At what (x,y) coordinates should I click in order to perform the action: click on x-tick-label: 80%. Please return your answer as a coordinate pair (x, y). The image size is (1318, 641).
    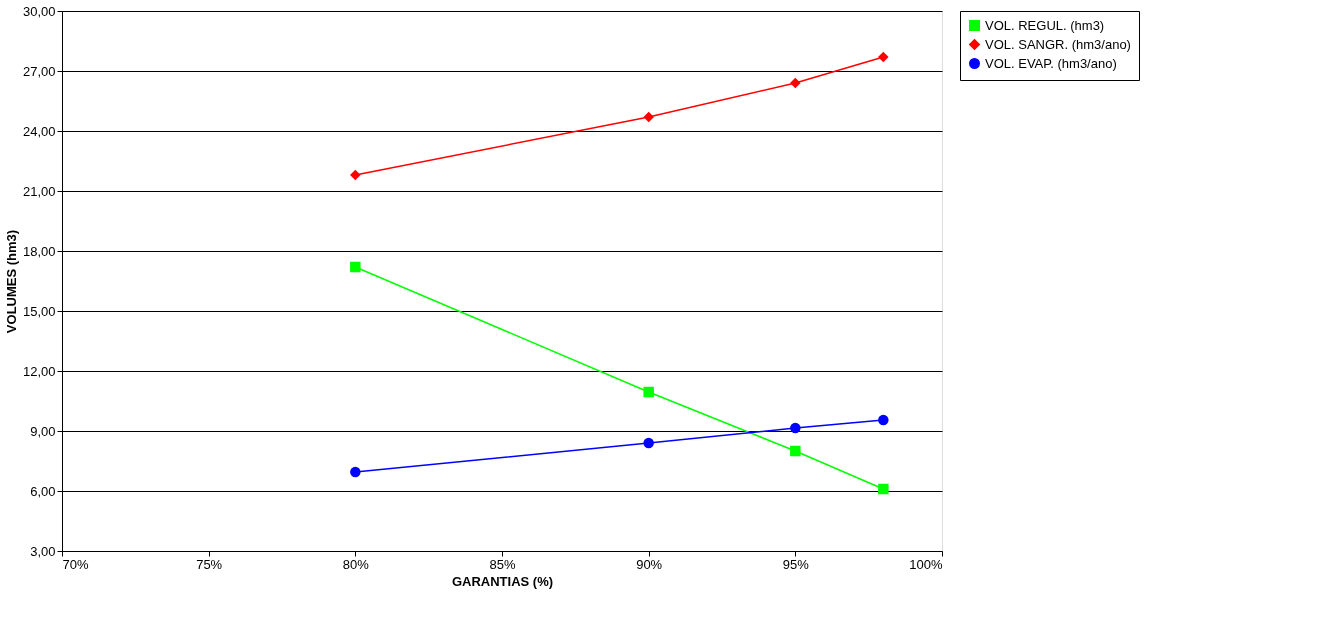
    Looking at the image, I should click on (356, 564).